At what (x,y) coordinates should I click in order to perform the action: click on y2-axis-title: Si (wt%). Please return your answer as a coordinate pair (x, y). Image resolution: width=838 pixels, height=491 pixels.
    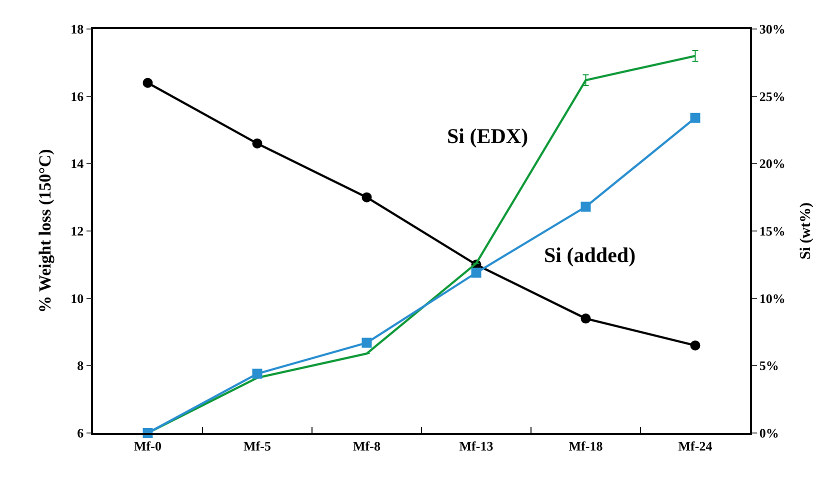
    Looking at the image, I should click on (806, 231).